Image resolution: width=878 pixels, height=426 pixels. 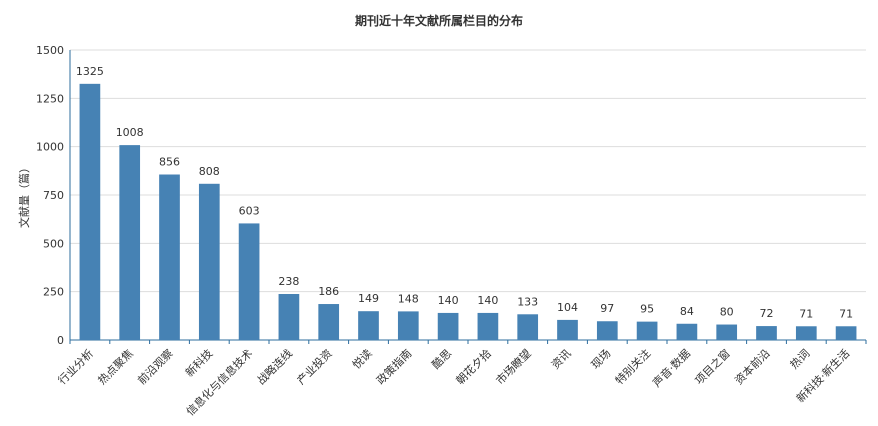 I want to click on x-tick-label: 悦读, so click(x=361, y=358).